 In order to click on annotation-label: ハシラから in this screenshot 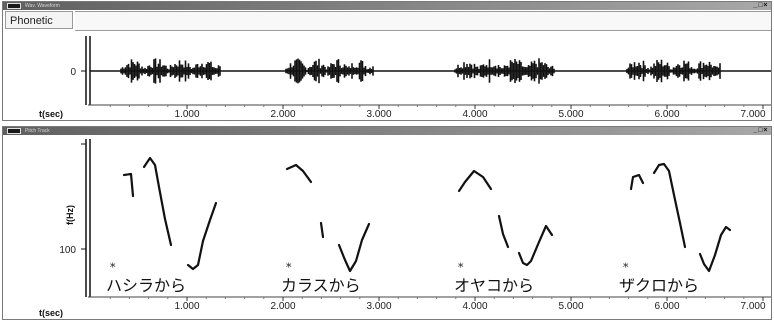, I will do `click(146, 285)`.